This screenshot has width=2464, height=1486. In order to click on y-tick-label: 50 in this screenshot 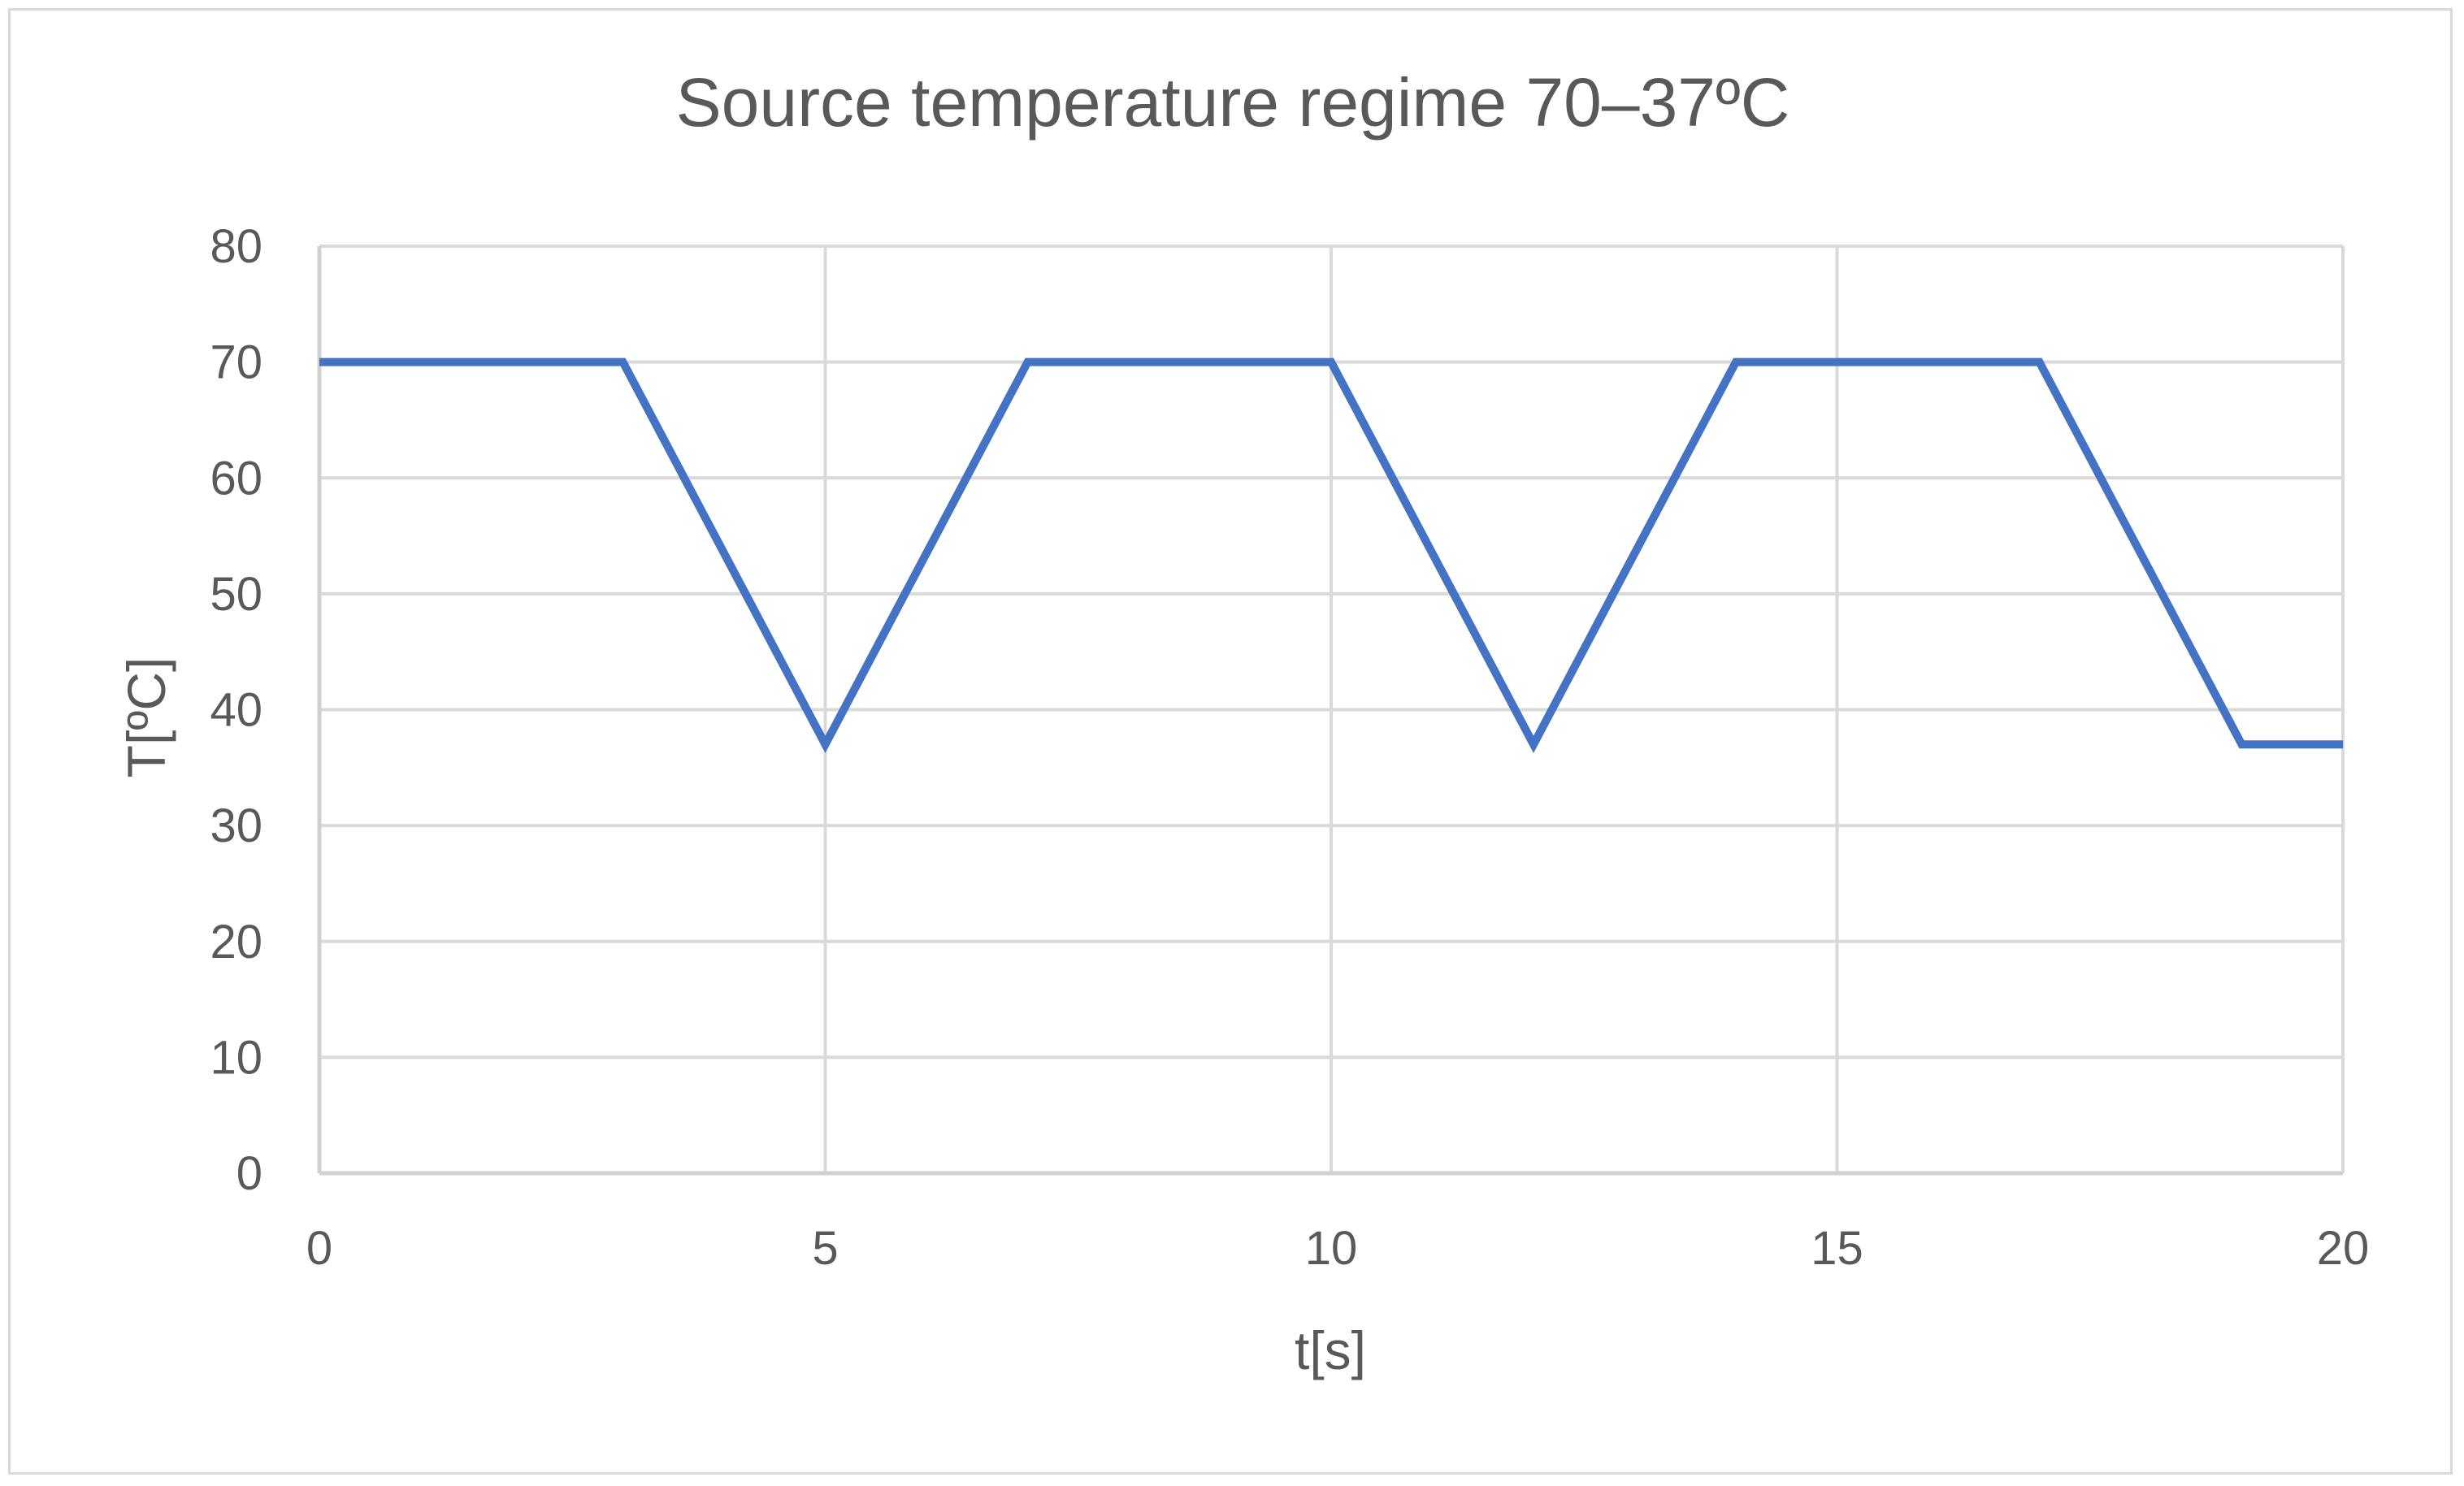, I will do `click(236, 594)`.